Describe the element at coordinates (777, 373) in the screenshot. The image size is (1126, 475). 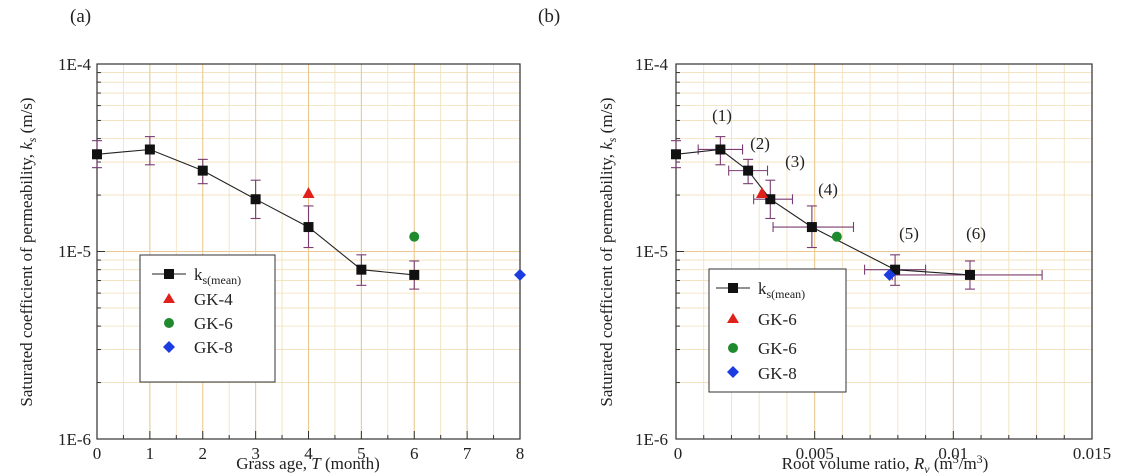
I see `panel-b-legend-label: GK-8` at that location.